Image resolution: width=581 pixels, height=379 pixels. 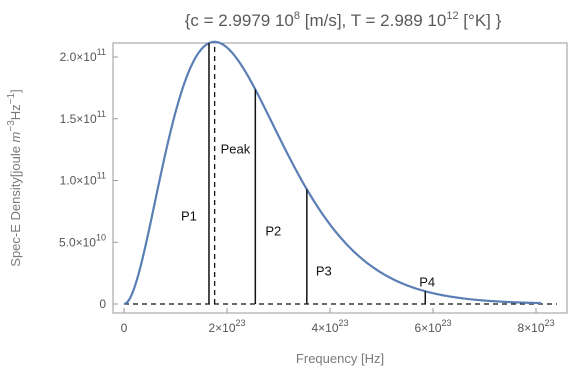 I want to click on x-axis-ticks: 0 2×10²³ 4×10²³ 6×10²³ 8×10²³, so click(x=338, y=321).